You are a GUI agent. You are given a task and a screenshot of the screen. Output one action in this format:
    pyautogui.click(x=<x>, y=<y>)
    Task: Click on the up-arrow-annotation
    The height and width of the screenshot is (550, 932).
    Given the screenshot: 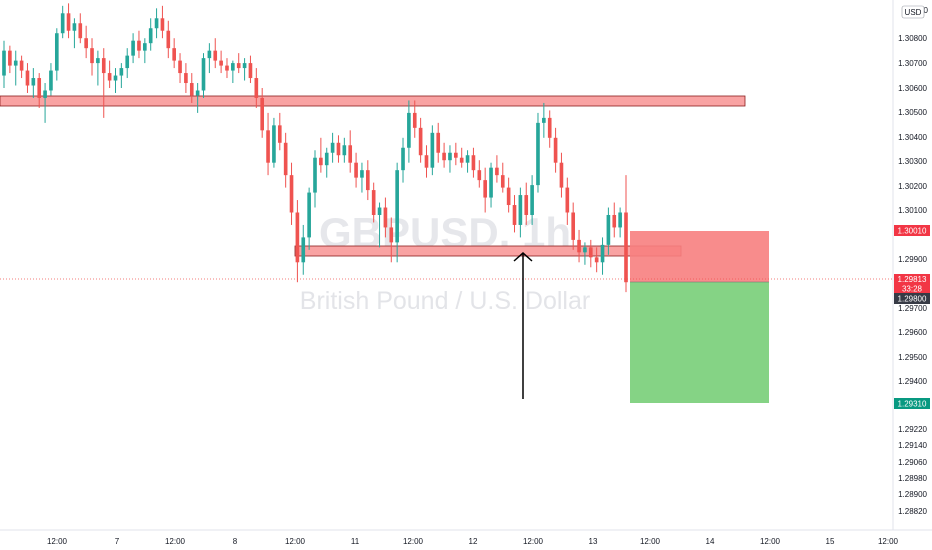 What is the action you would take?
    pyautogui.click(x=523, y=325)
    